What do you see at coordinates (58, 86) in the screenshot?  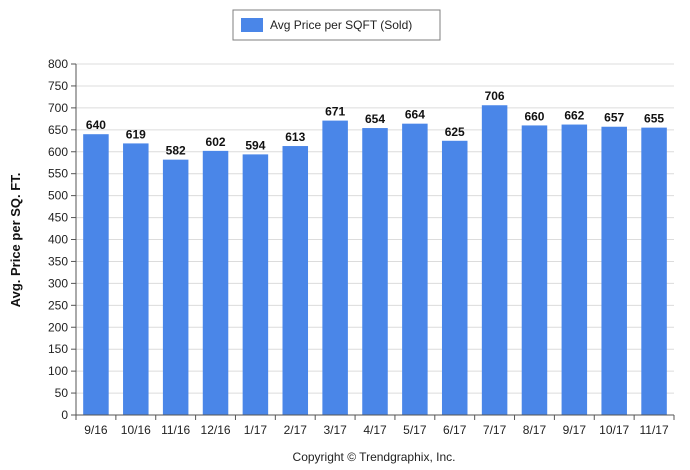 I see `y-tick-label: 750` at bounding box center [58, 86].